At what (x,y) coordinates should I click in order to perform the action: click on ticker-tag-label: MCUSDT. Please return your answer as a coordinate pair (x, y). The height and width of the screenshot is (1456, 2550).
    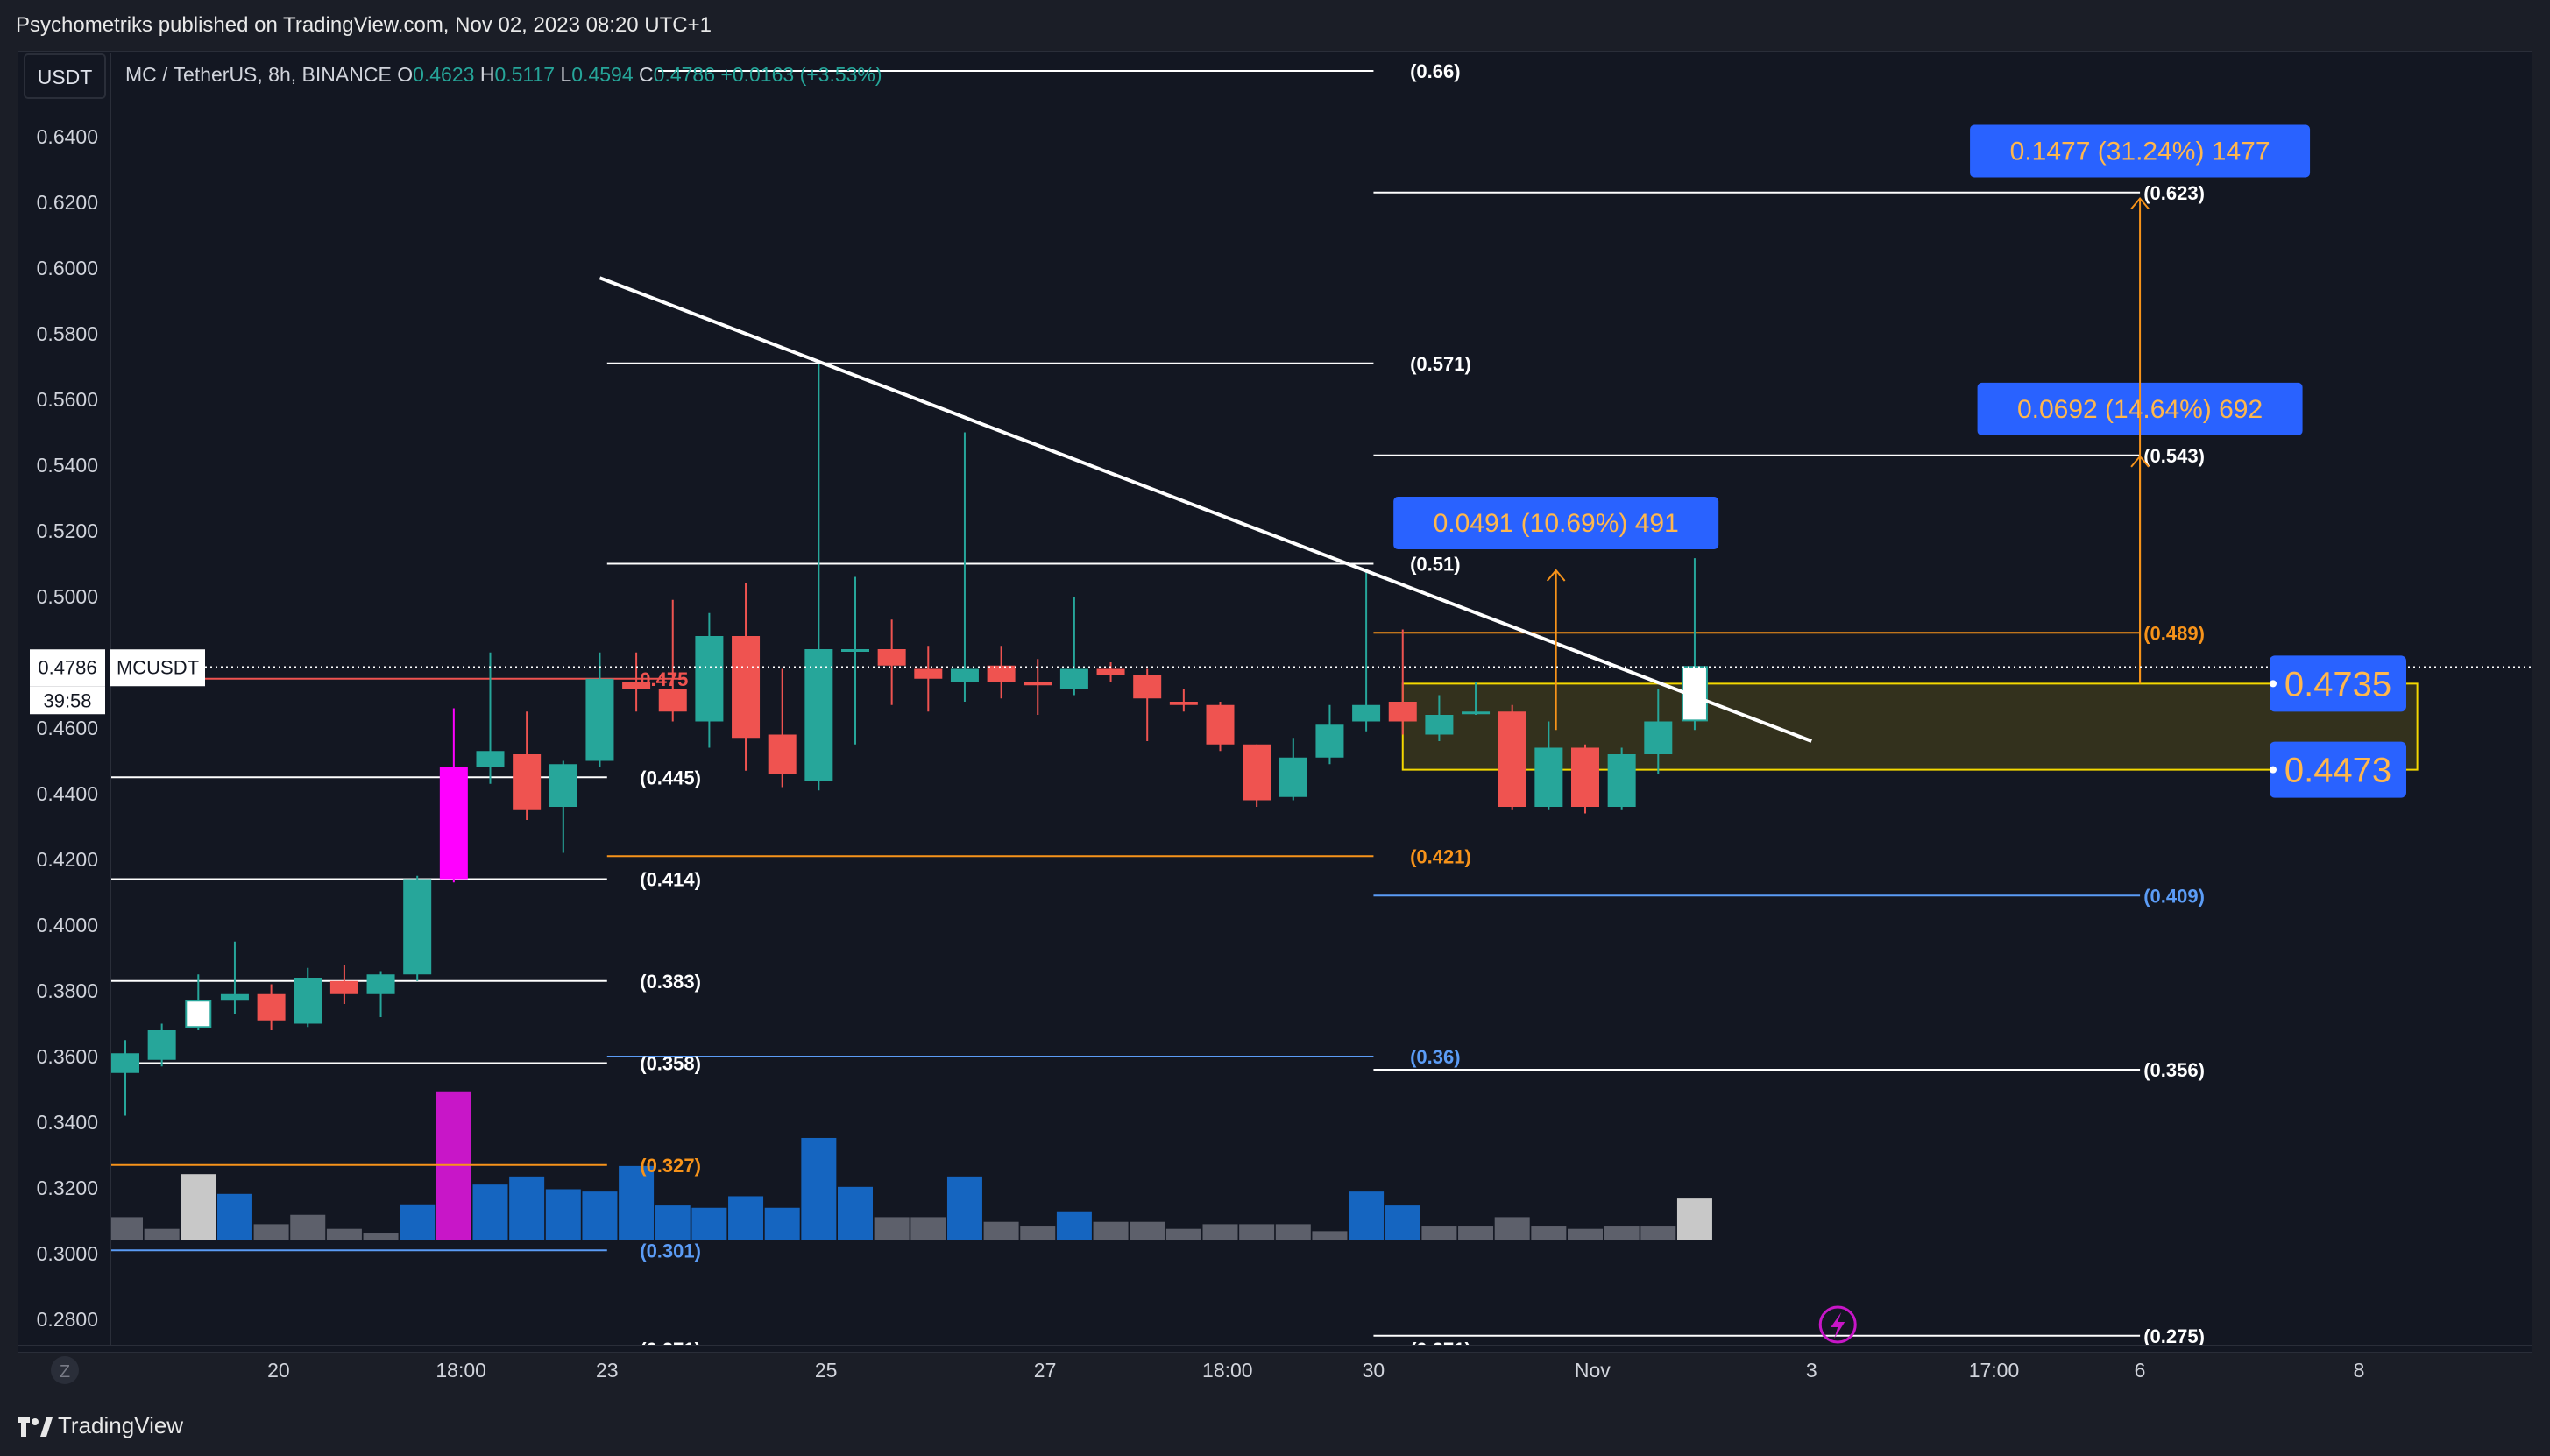
    Looking at the image, I should click on (158, 667).